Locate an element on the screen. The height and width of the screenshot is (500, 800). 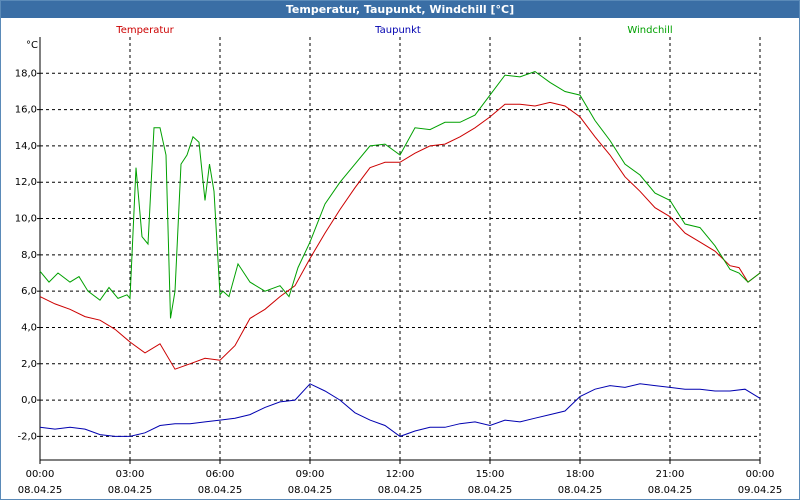
legend-entry-taupunkt: Taupunkt is located at coordinates (397, 30).